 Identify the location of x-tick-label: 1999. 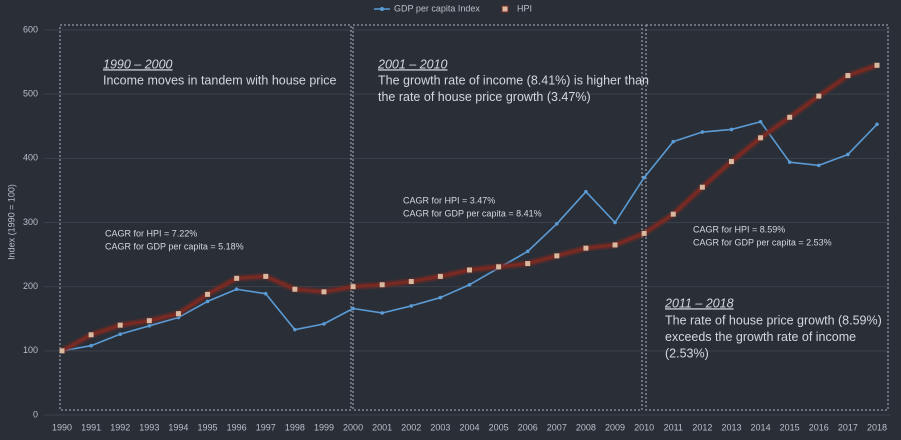
(324, 427).